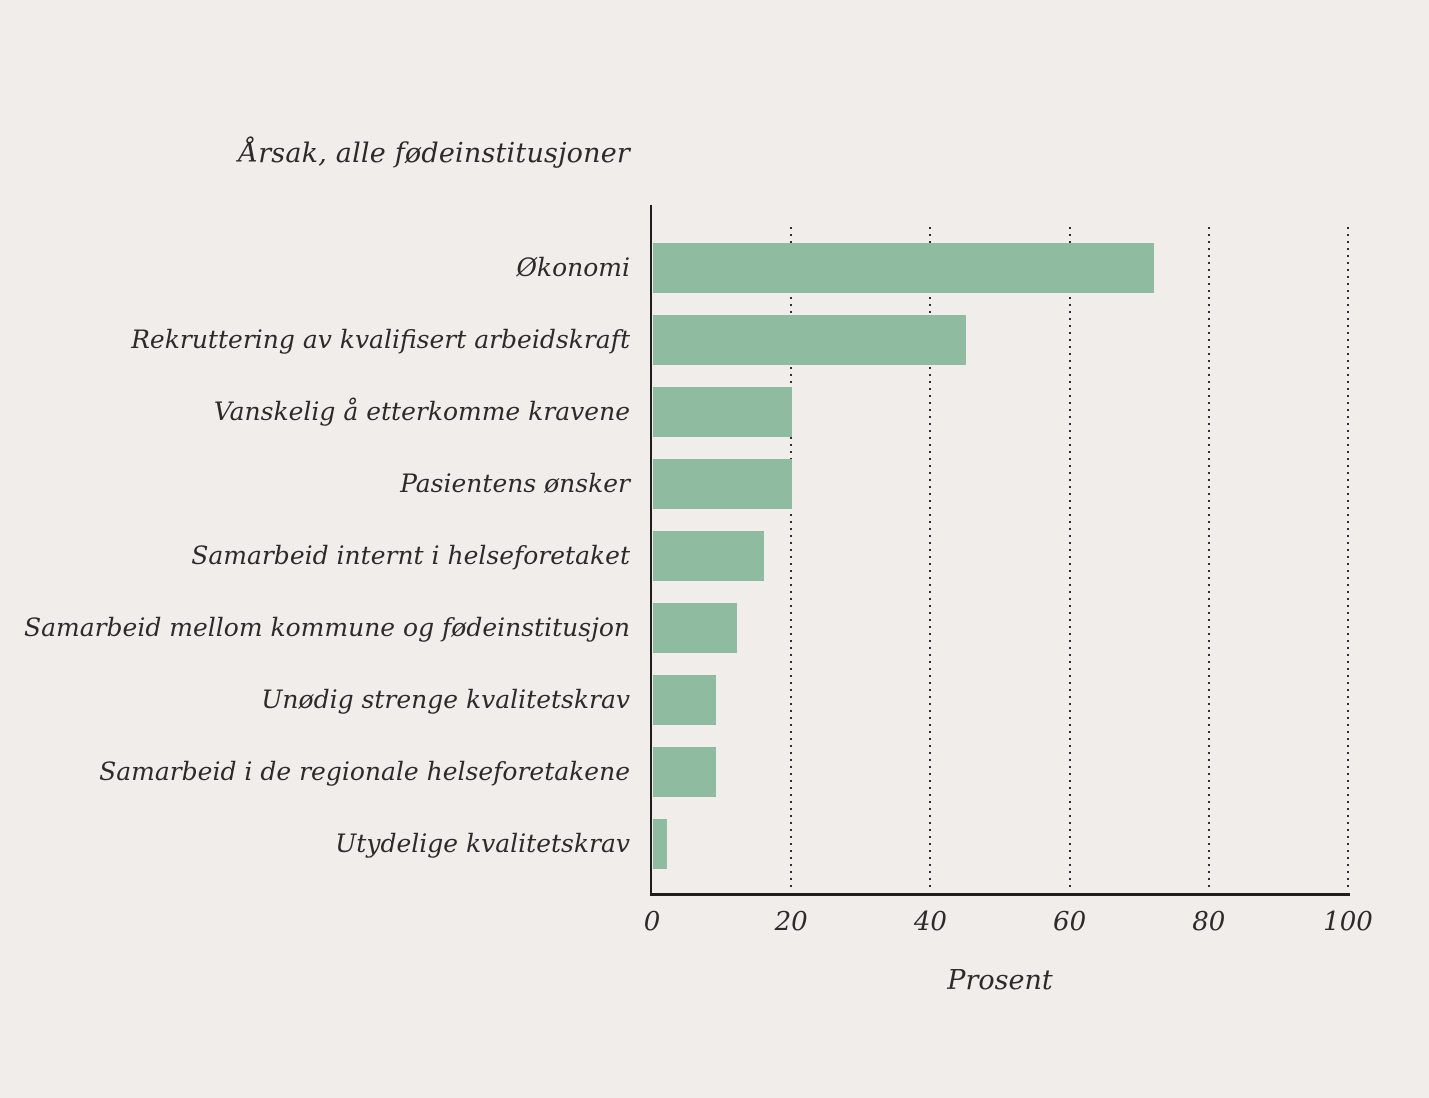 Image resolution: width=1429 pixels, height=1098 pixels. I want to click on chart-row: Økonomi, so click(714, 268).